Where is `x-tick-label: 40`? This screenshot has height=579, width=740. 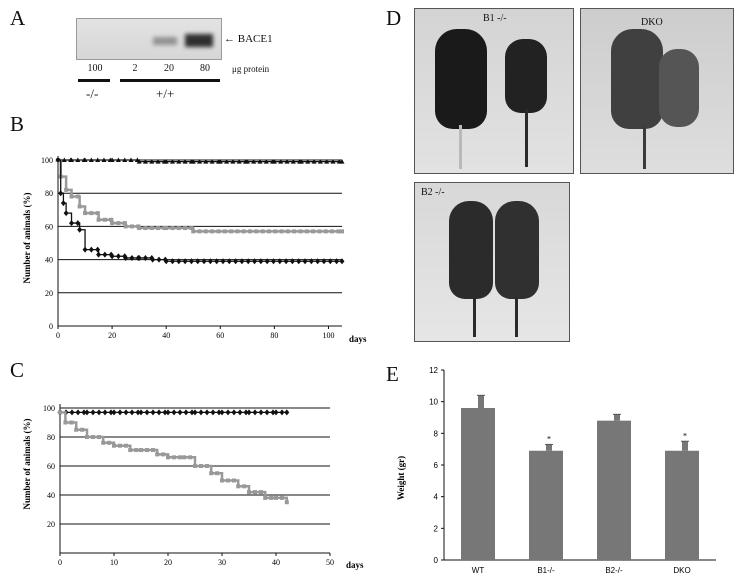
x-tick-label: 40 is located at coordinates (166, 335).